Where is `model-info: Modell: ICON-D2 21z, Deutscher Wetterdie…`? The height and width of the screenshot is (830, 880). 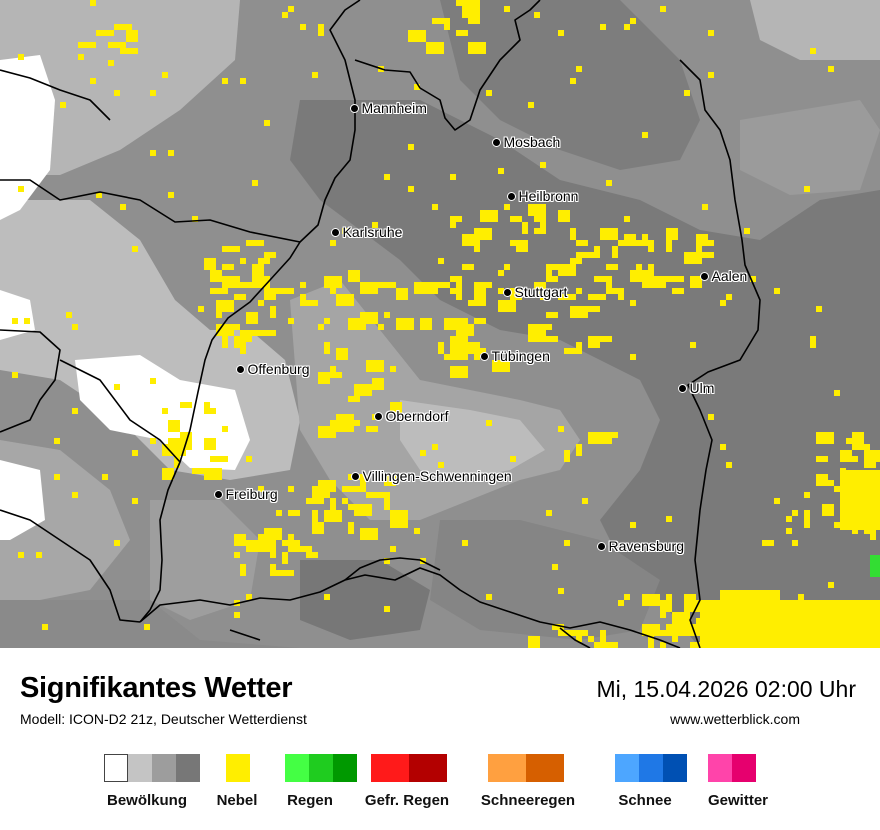 model-info: Modell: ICON-D2 21z, Deutscher Wetterdie… is located at coordinates (163, 719).